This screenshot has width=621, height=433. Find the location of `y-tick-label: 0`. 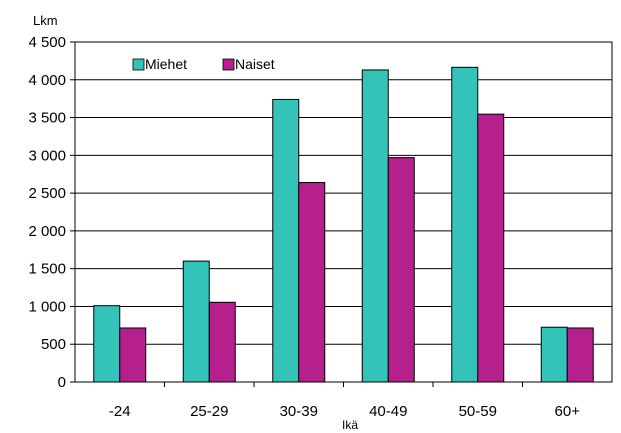

y-tick-label: 0 is located at coordinates (62, 382).